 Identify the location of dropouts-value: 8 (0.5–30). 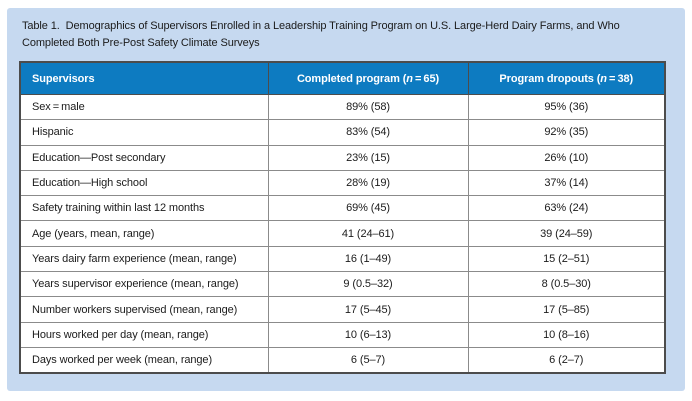
(566, 284).